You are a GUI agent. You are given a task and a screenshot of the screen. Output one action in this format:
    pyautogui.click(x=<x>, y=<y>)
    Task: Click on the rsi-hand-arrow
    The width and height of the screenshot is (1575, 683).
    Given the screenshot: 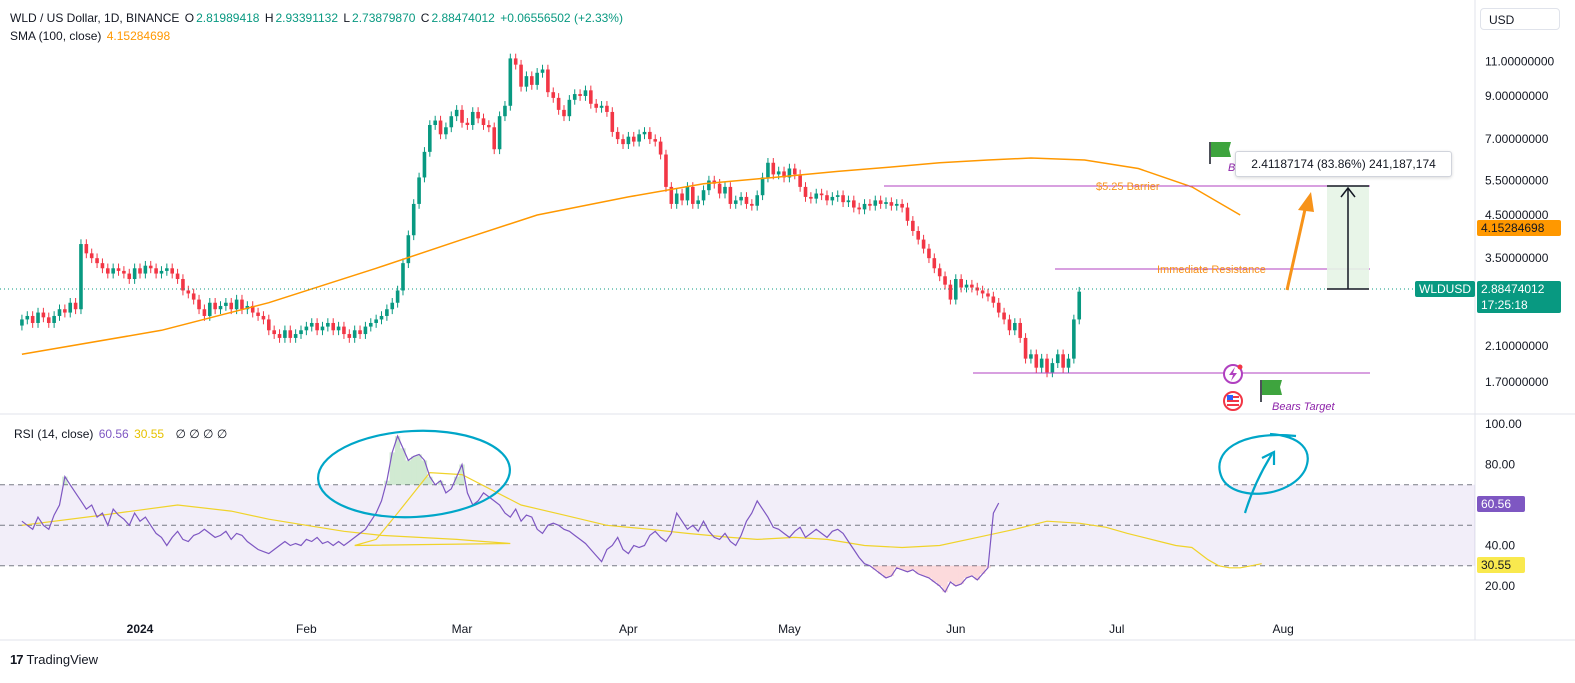 What is the action you would take?
    pyautogui.click(x=1259, y=482)
    